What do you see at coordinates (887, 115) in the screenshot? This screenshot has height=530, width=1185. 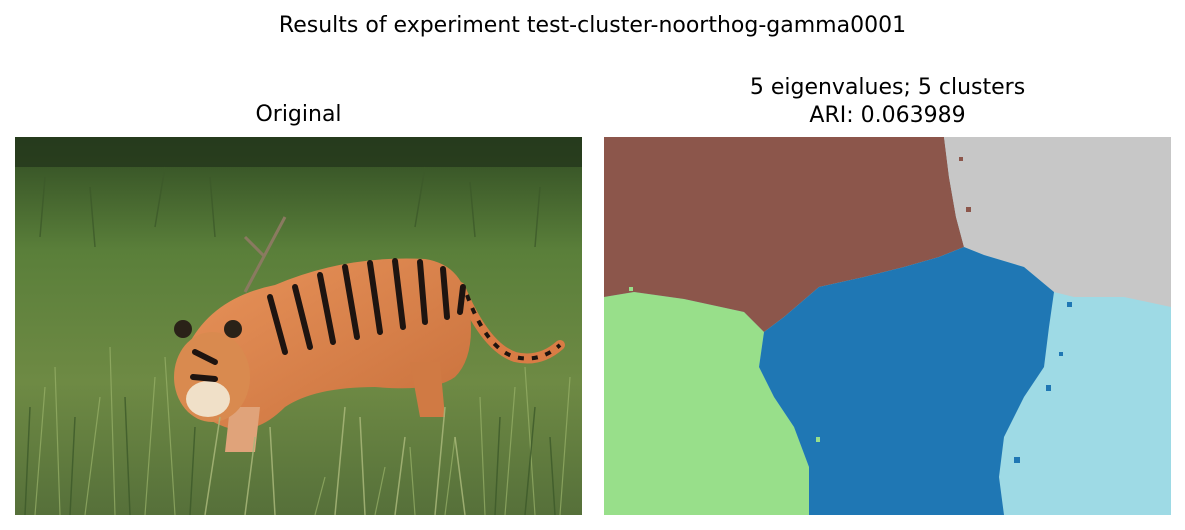 I see `segmentation-title-line2: ARI: 0.063989` at bounding box center [887, 115].